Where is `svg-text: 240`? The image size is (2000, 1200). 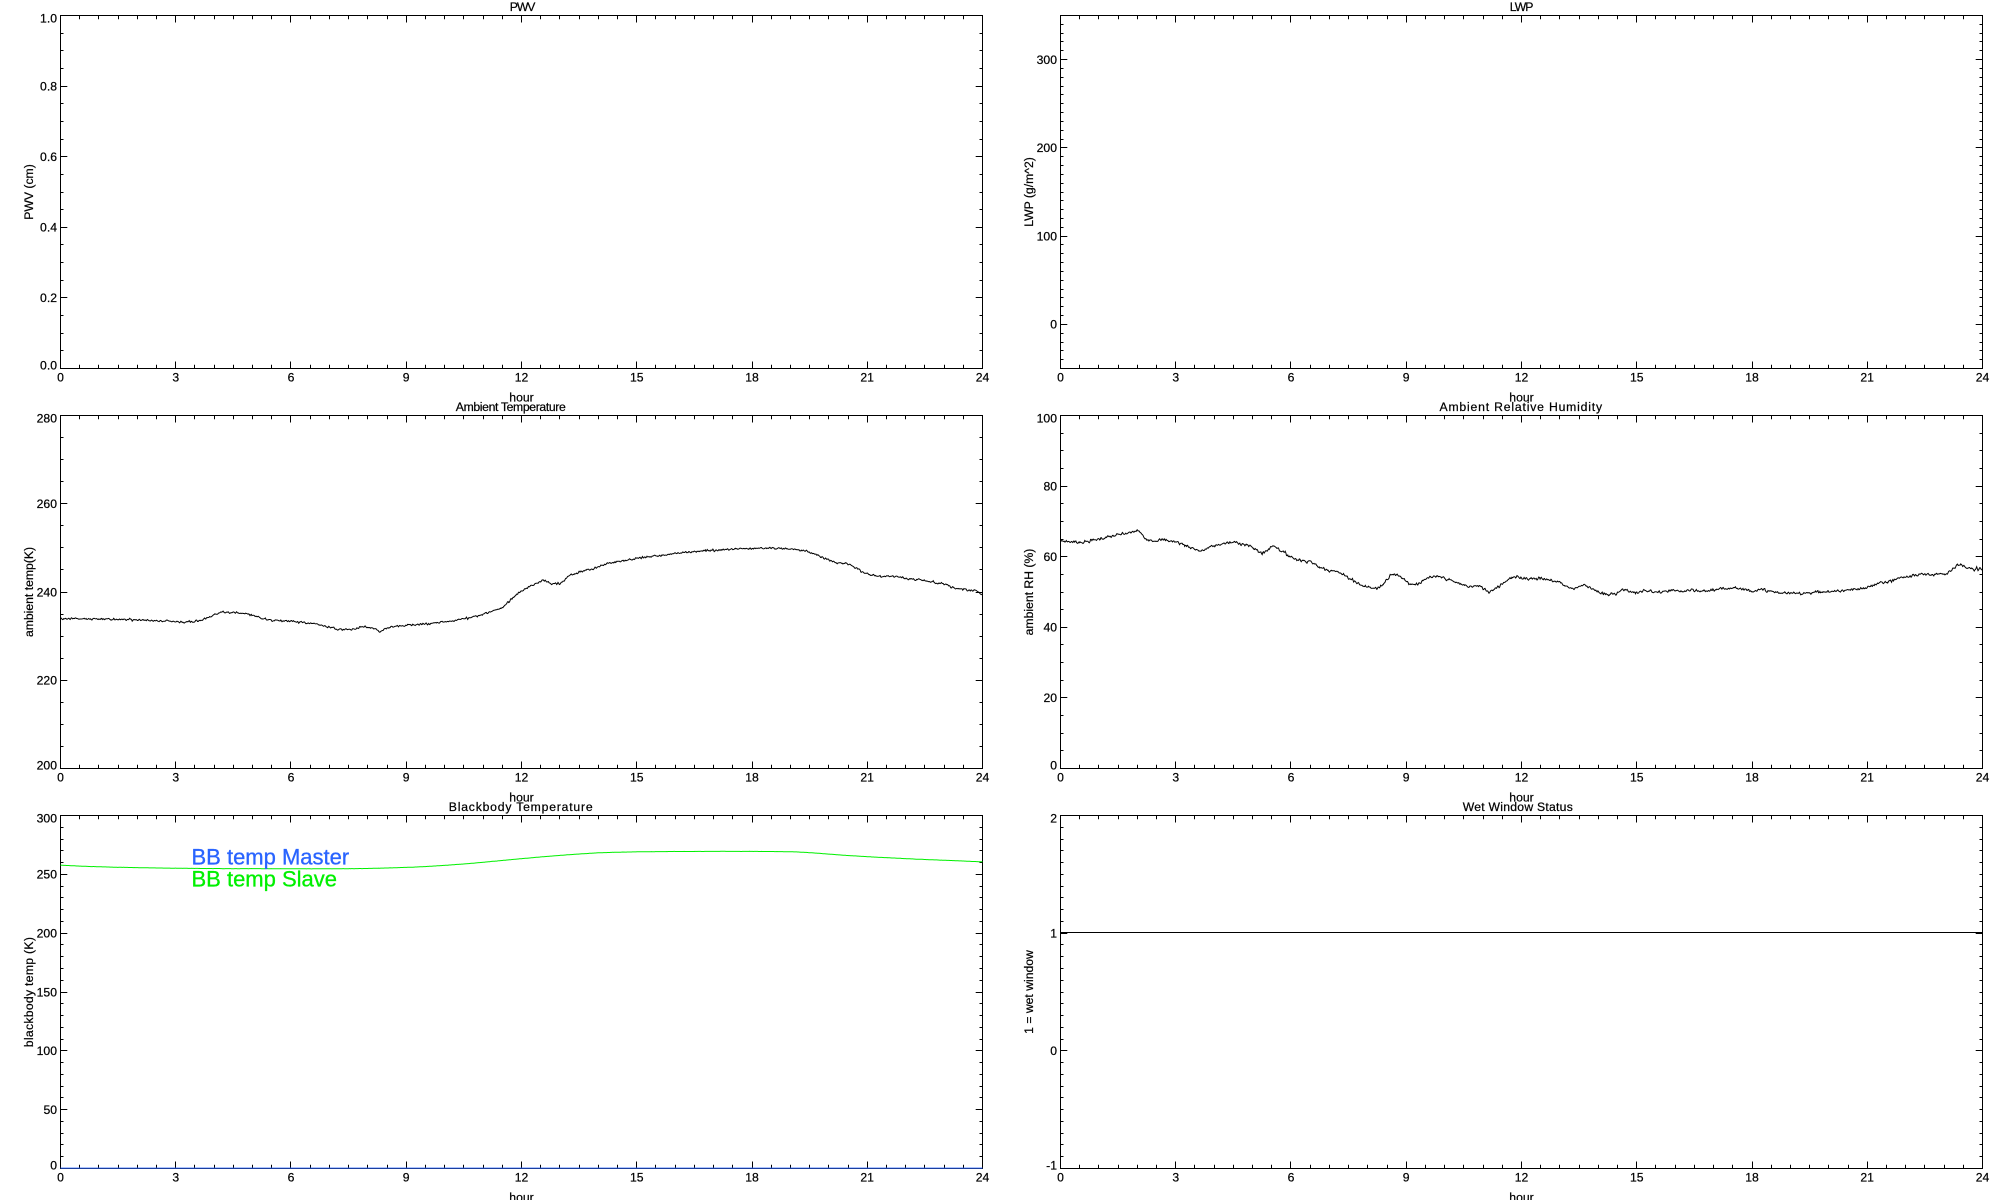 svg-text: 240 is located at coordinates (47, 592).